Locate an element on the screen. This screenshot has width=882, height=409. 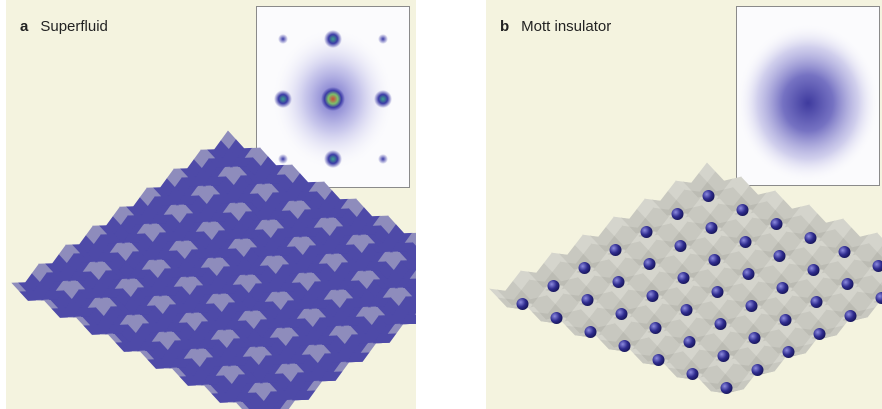
superfluid-label: a Superfluid is located at coordinates (64, 26).